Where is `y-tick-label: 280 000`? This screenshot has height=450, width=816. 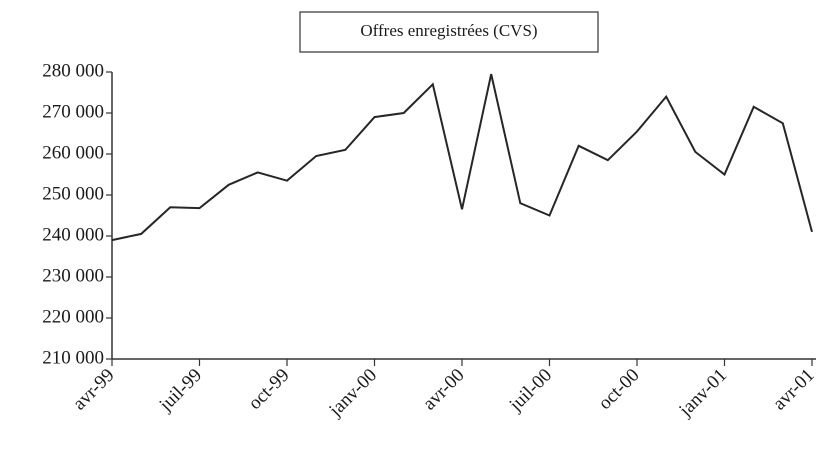
y-tick-label: 280 000 is located at coordinates (73, 70).